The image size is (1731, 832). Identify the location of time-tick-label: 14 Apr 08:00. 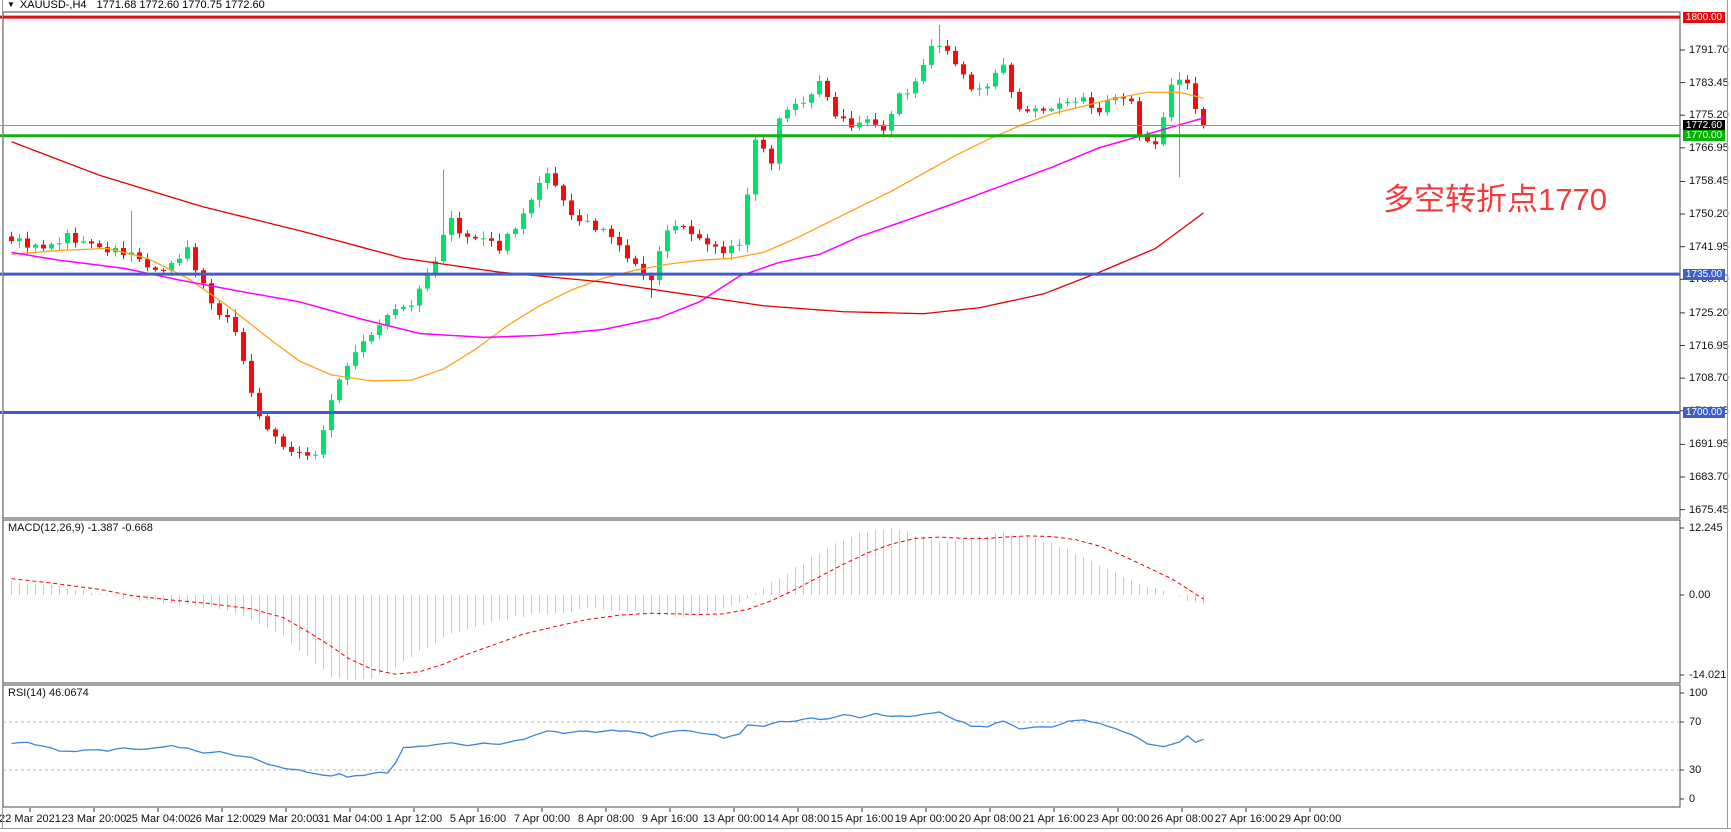
(798, 819).